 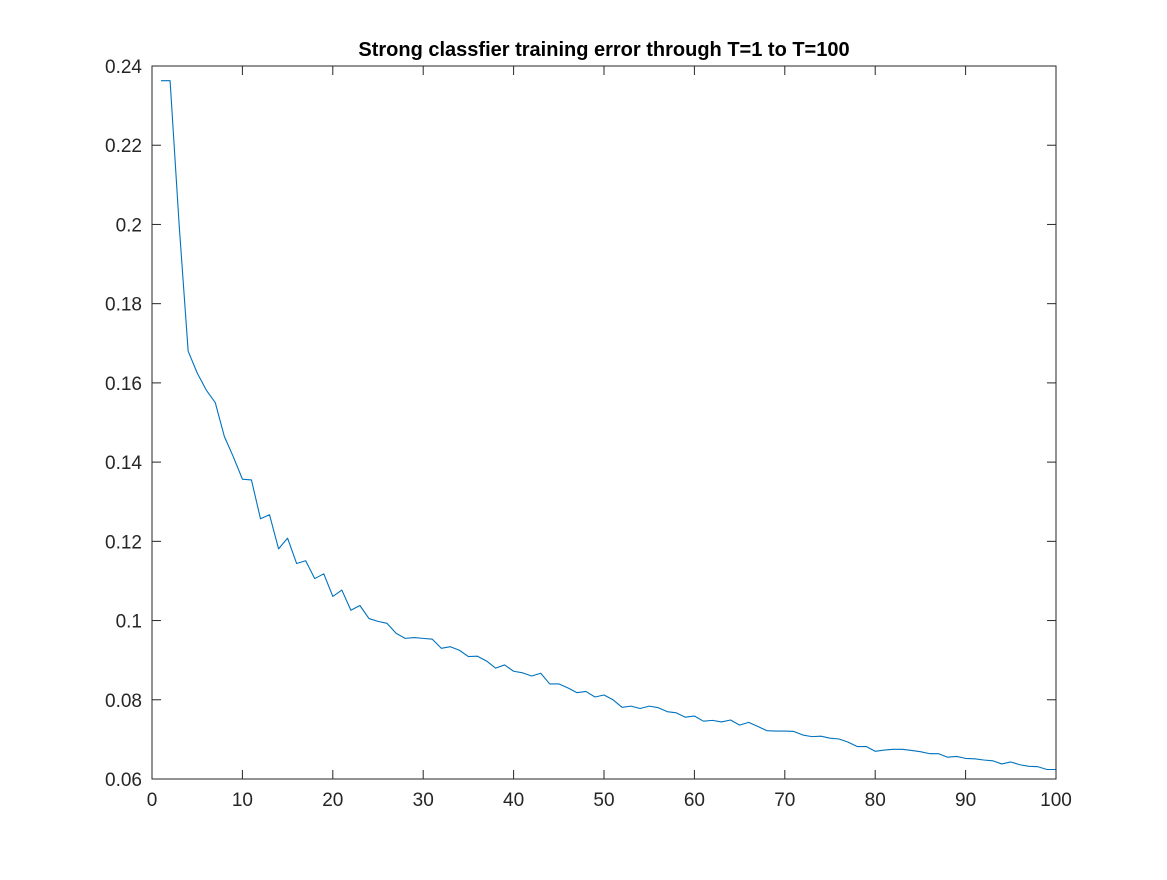 I want to click on x-tick-label: 20, so click(x=332, y=800).